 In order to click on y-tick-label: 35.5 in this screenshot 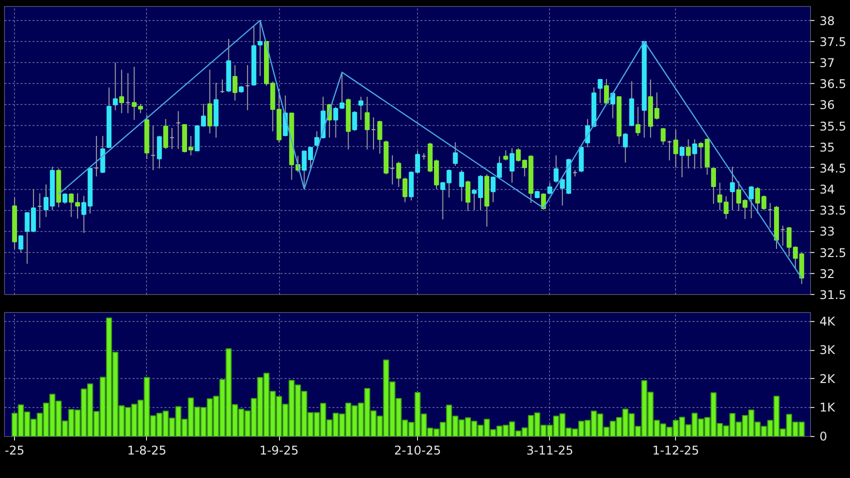, I will do `click(833, 126)`.